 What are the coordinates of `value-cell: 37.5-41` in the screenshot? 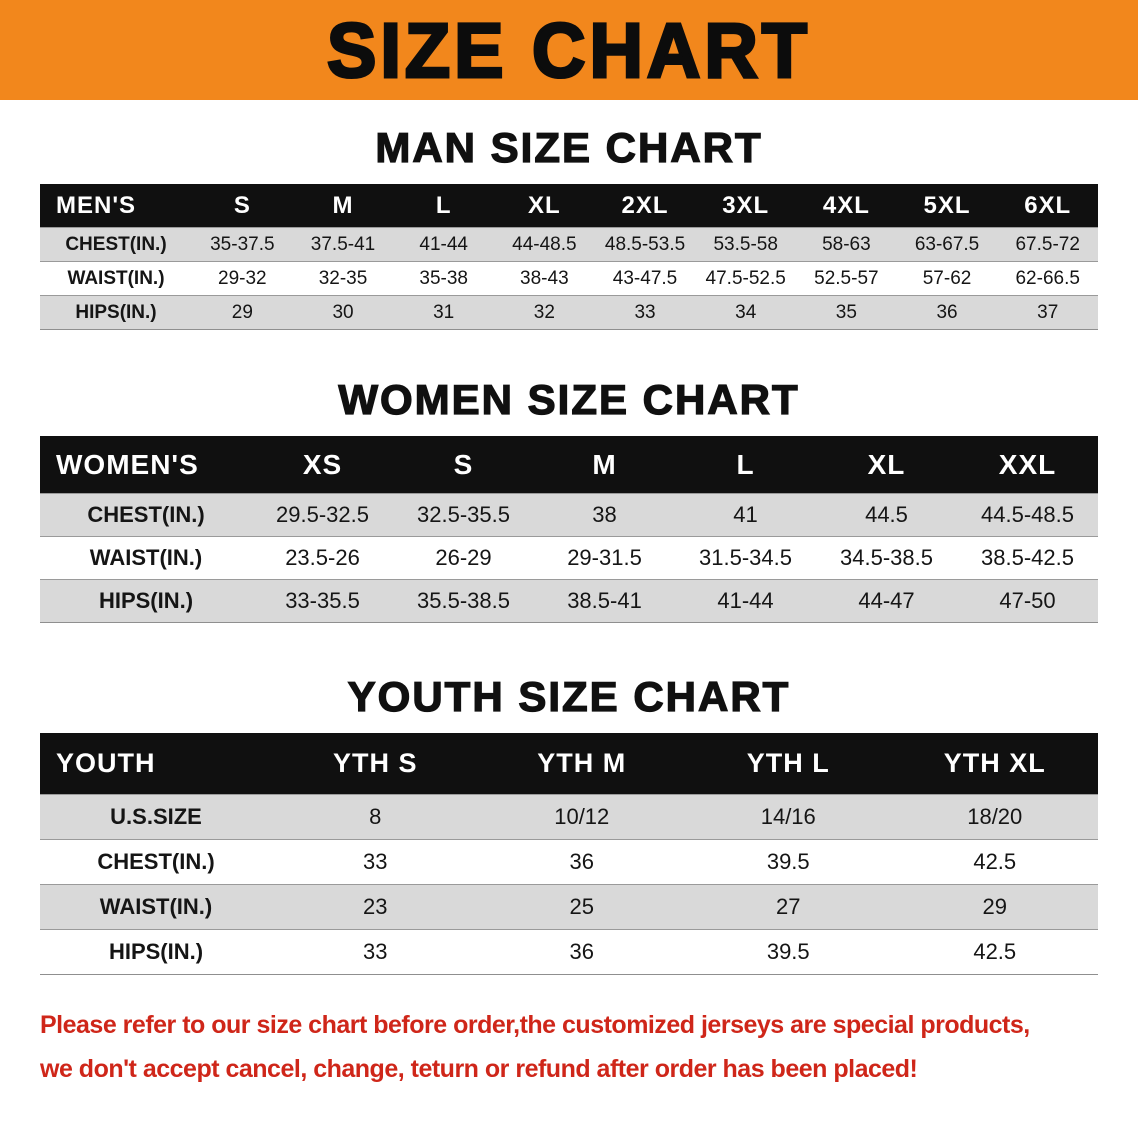 It's located at (343, 244).